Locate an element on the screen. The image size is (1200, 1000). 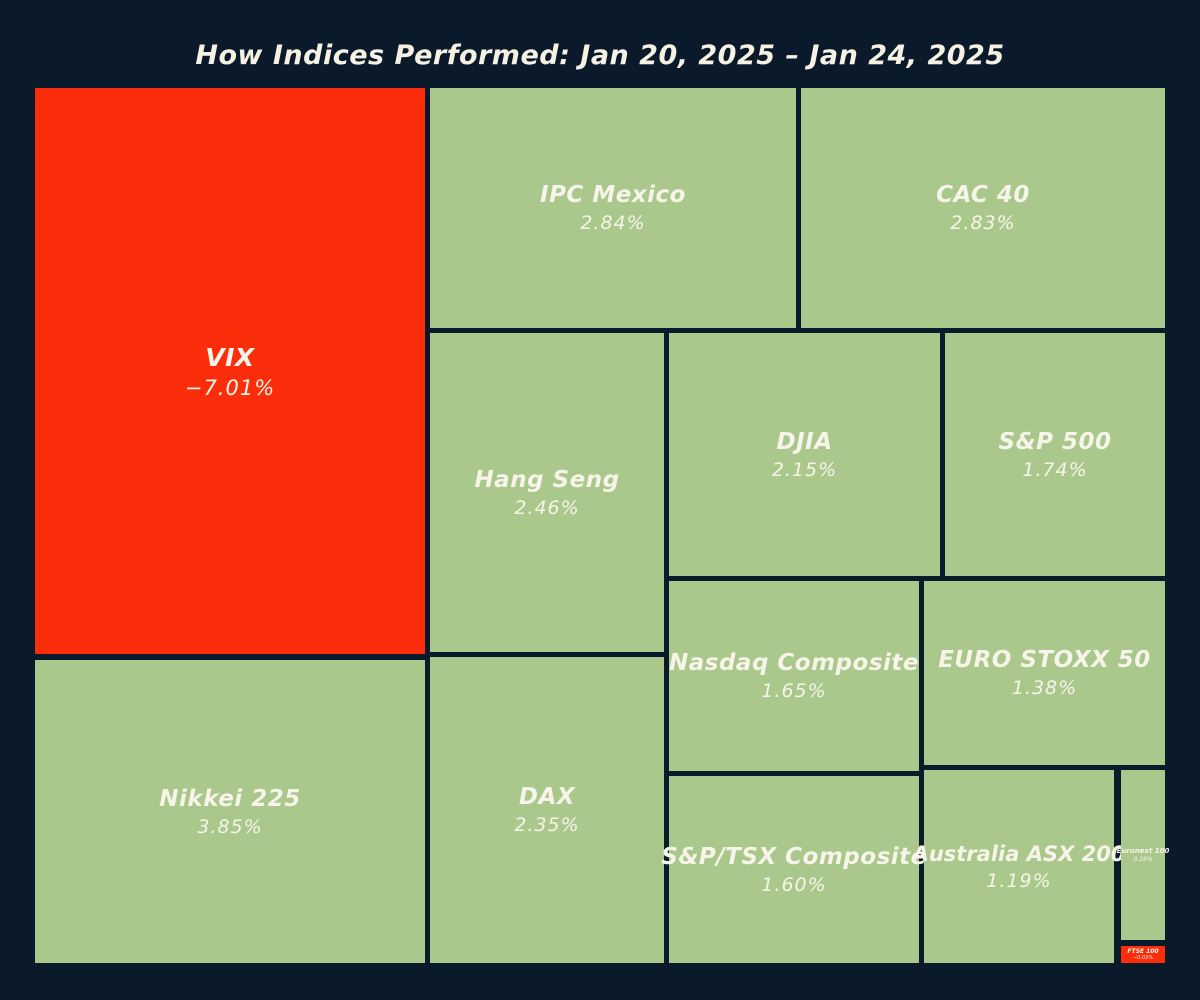
tile-label: DAX is located at coordinates (547, 797).